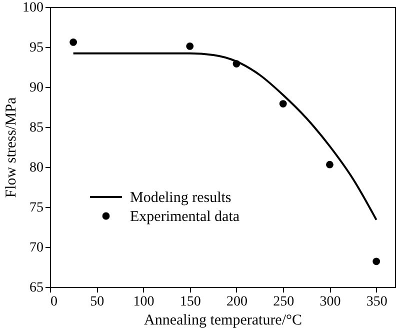 This screenshot has width=400, height=334. What do you see at coordinates (190, 302) in the screenshot?
I see `x-tick-label: 150` at bounding box center [190, 302].